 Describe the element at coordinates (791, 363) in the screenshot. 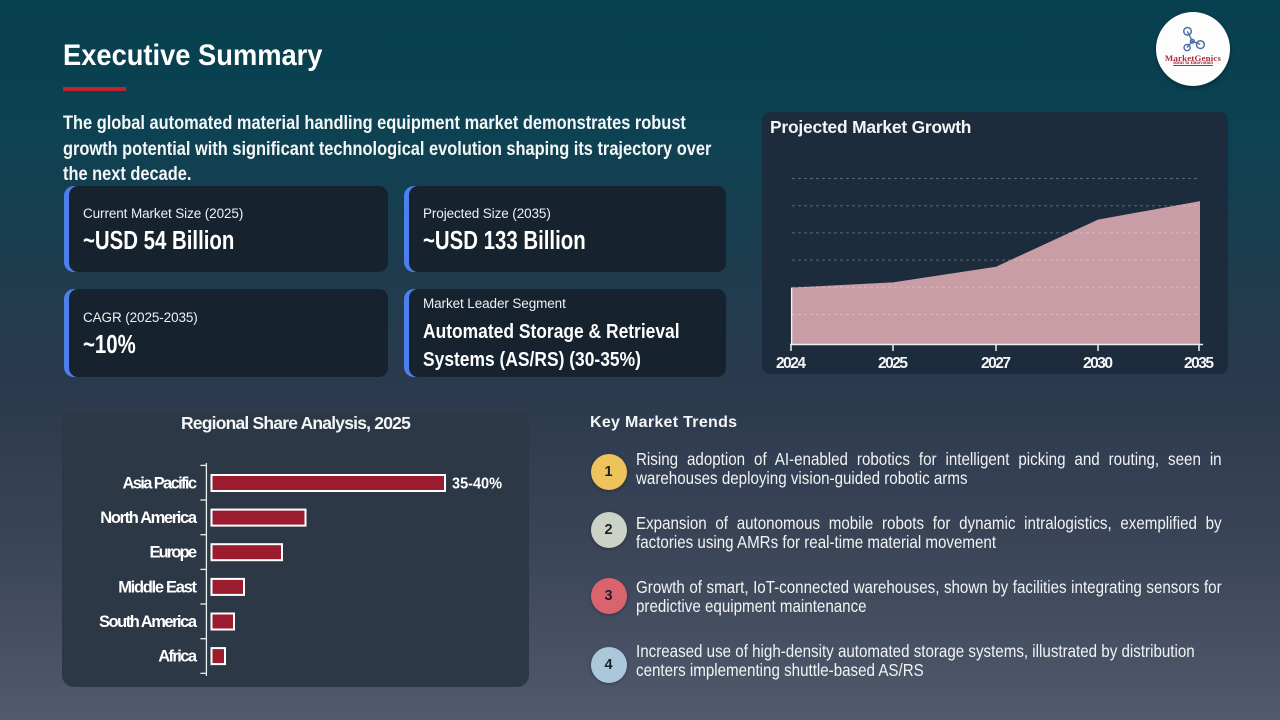

I see `svg-text: 2024` at that location.